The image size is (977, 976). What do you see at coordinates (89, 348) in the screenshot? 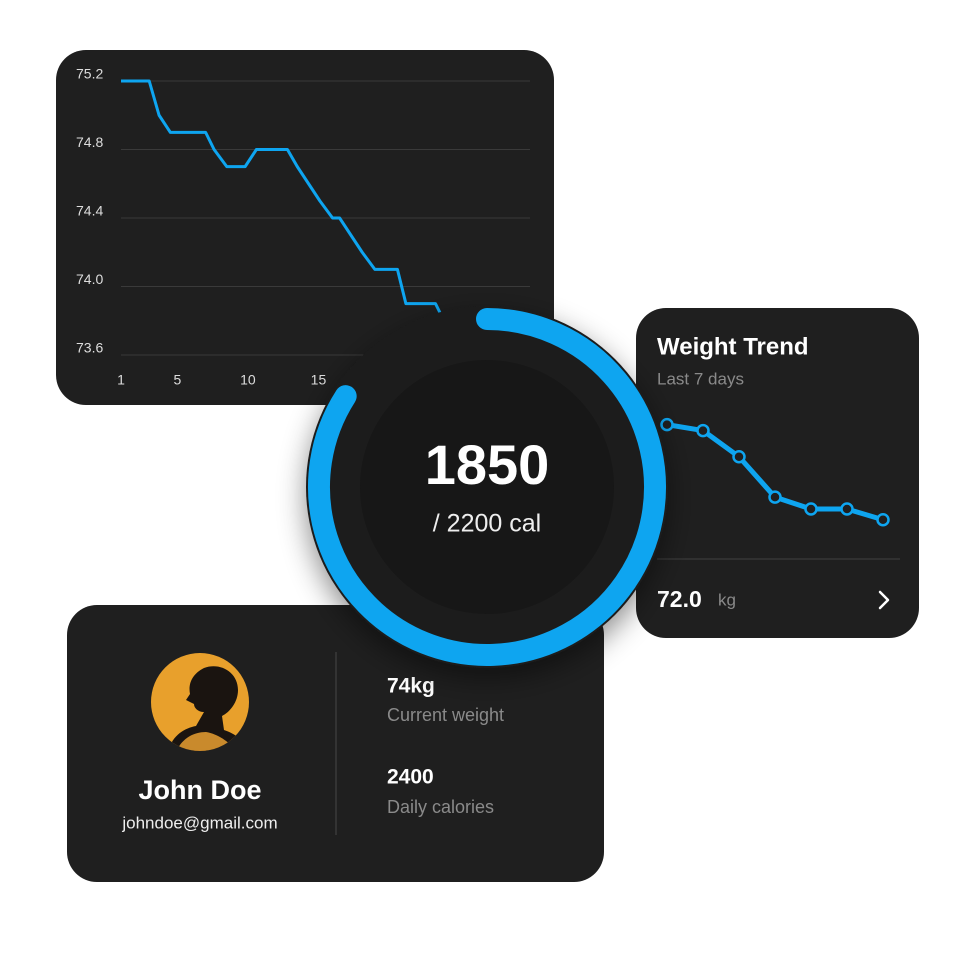
I see `y-tick-label: 73.6` at bounding box center [89, 348].